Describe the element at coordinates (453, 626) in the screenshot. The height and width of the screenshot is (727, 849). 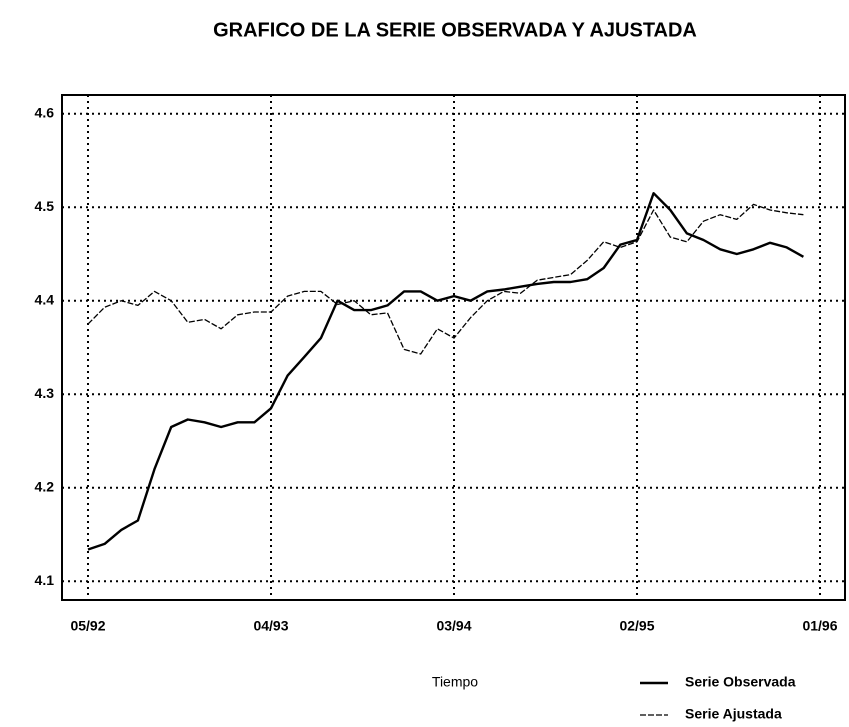
I see `x-tick-label: 03/94` at that location.